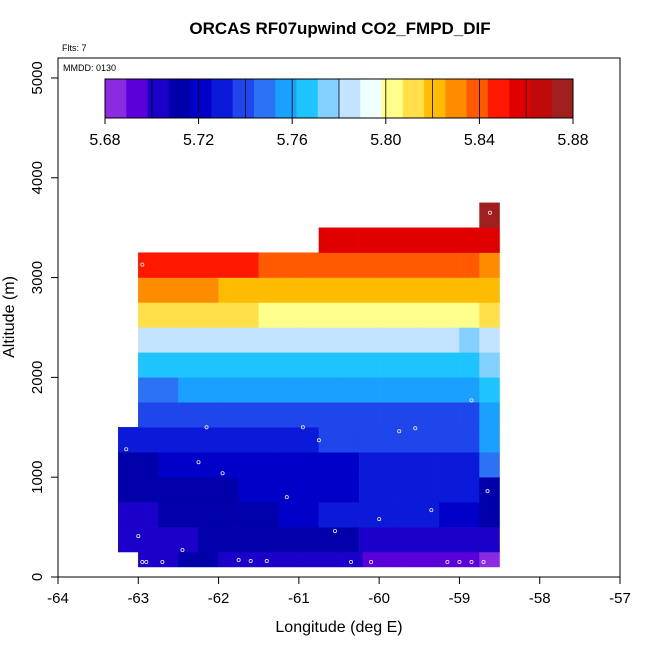  I want to click on x-tick-label: -63, so click(138, 598).